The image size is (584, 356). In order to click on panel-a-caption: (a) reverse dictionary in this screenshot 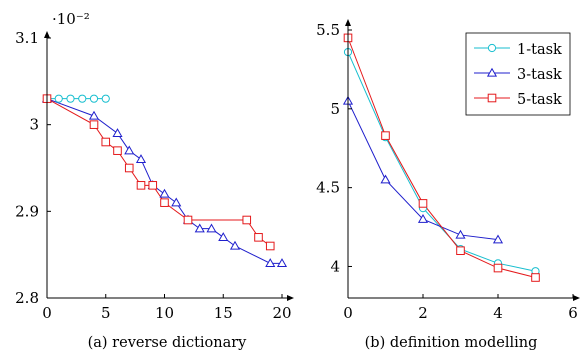, I will do `click(168, 343)`.